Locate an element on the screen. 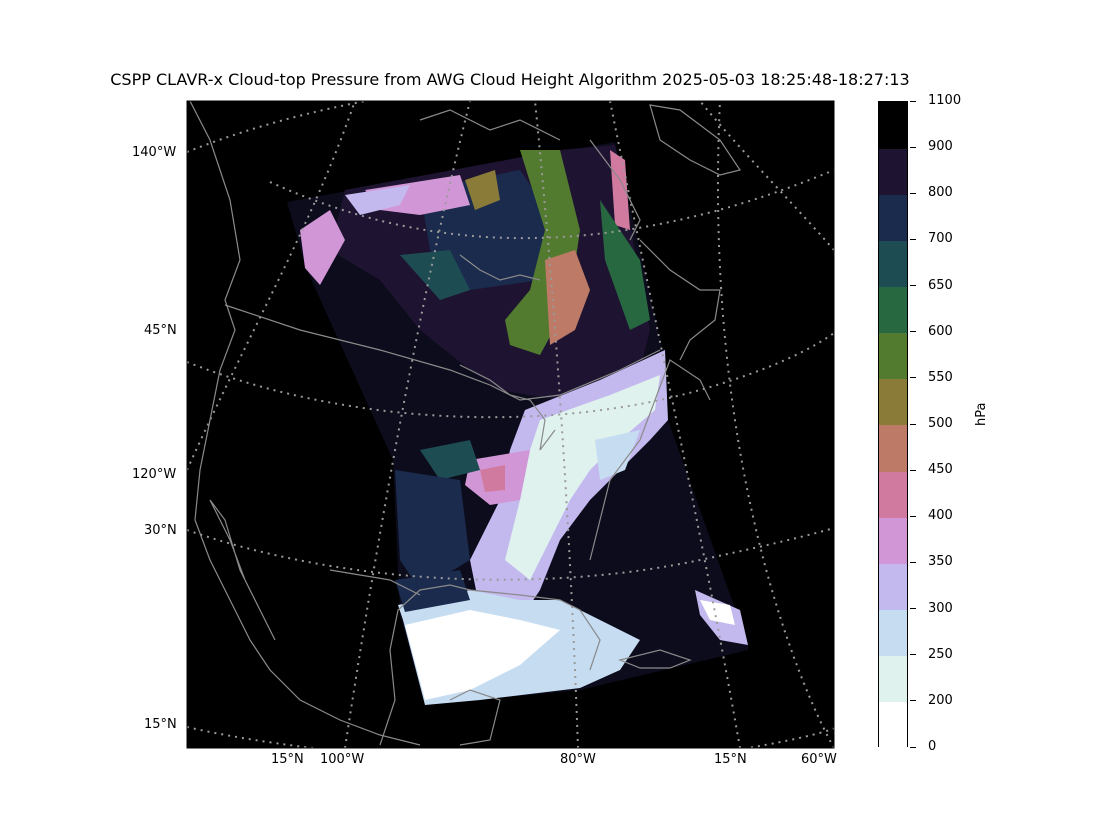 Image resolution: width=1120 pixels, height=840 pixels. coast-canada-east is located at coordinates (680, 300).